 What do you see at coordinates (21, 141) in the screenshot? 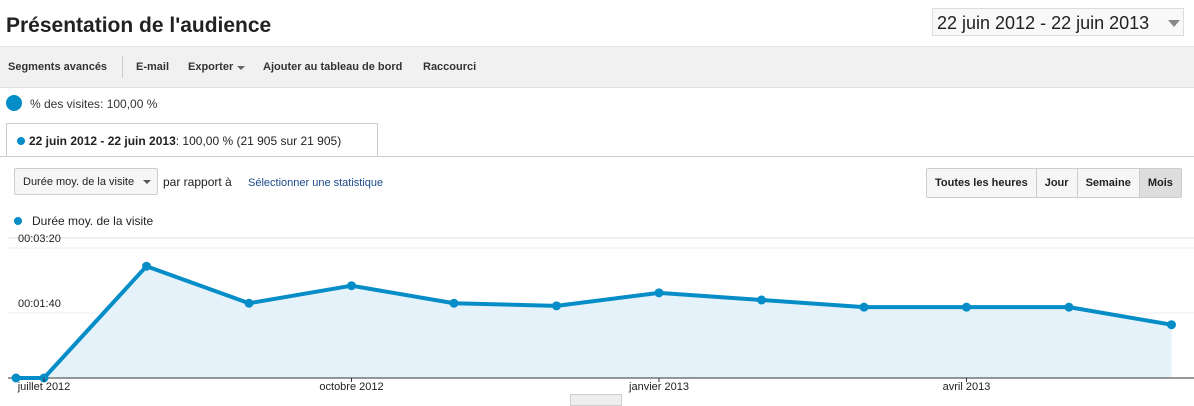
I see `segment-dot` at bounding box center [21, 141].